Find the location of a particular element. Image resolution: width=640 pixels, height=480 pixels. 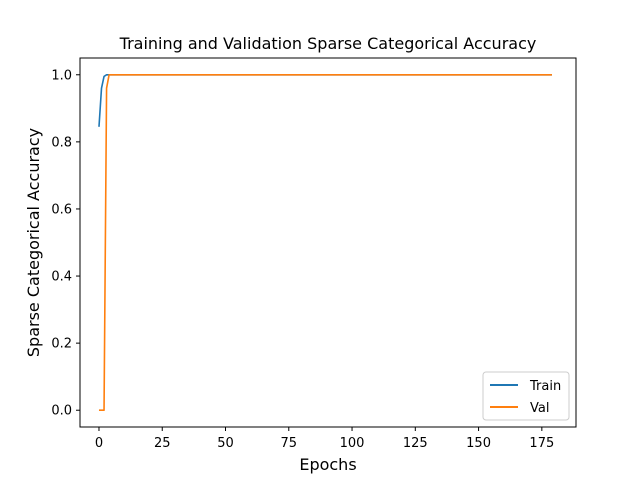

legend: Train Val is located at coordinates (526, 396).